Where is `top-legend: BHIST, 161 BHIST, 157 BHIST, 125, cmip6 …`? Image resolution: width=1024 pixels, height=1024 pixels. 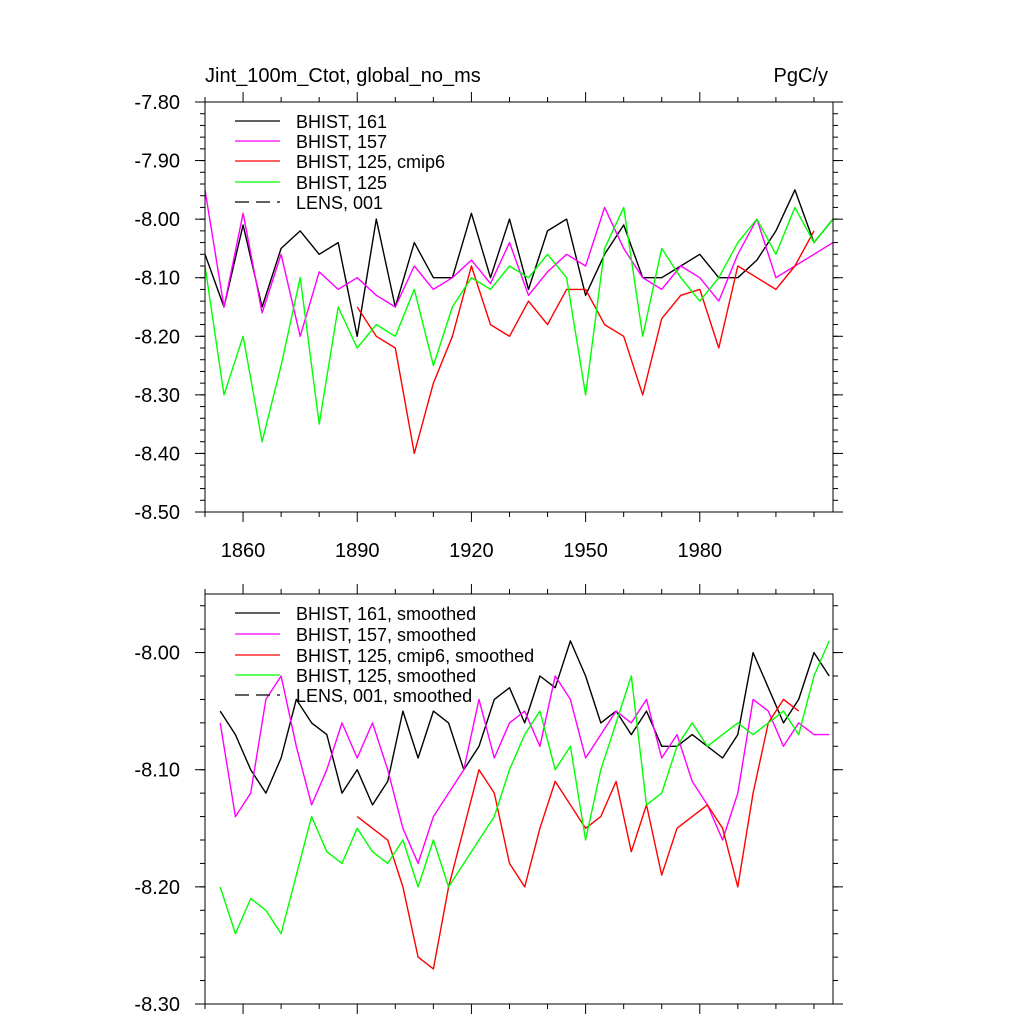
top-legend: BHIST, 161 BHIST, 157 BHIST, 125, cmip6 … is located at coordinates (340, 162).